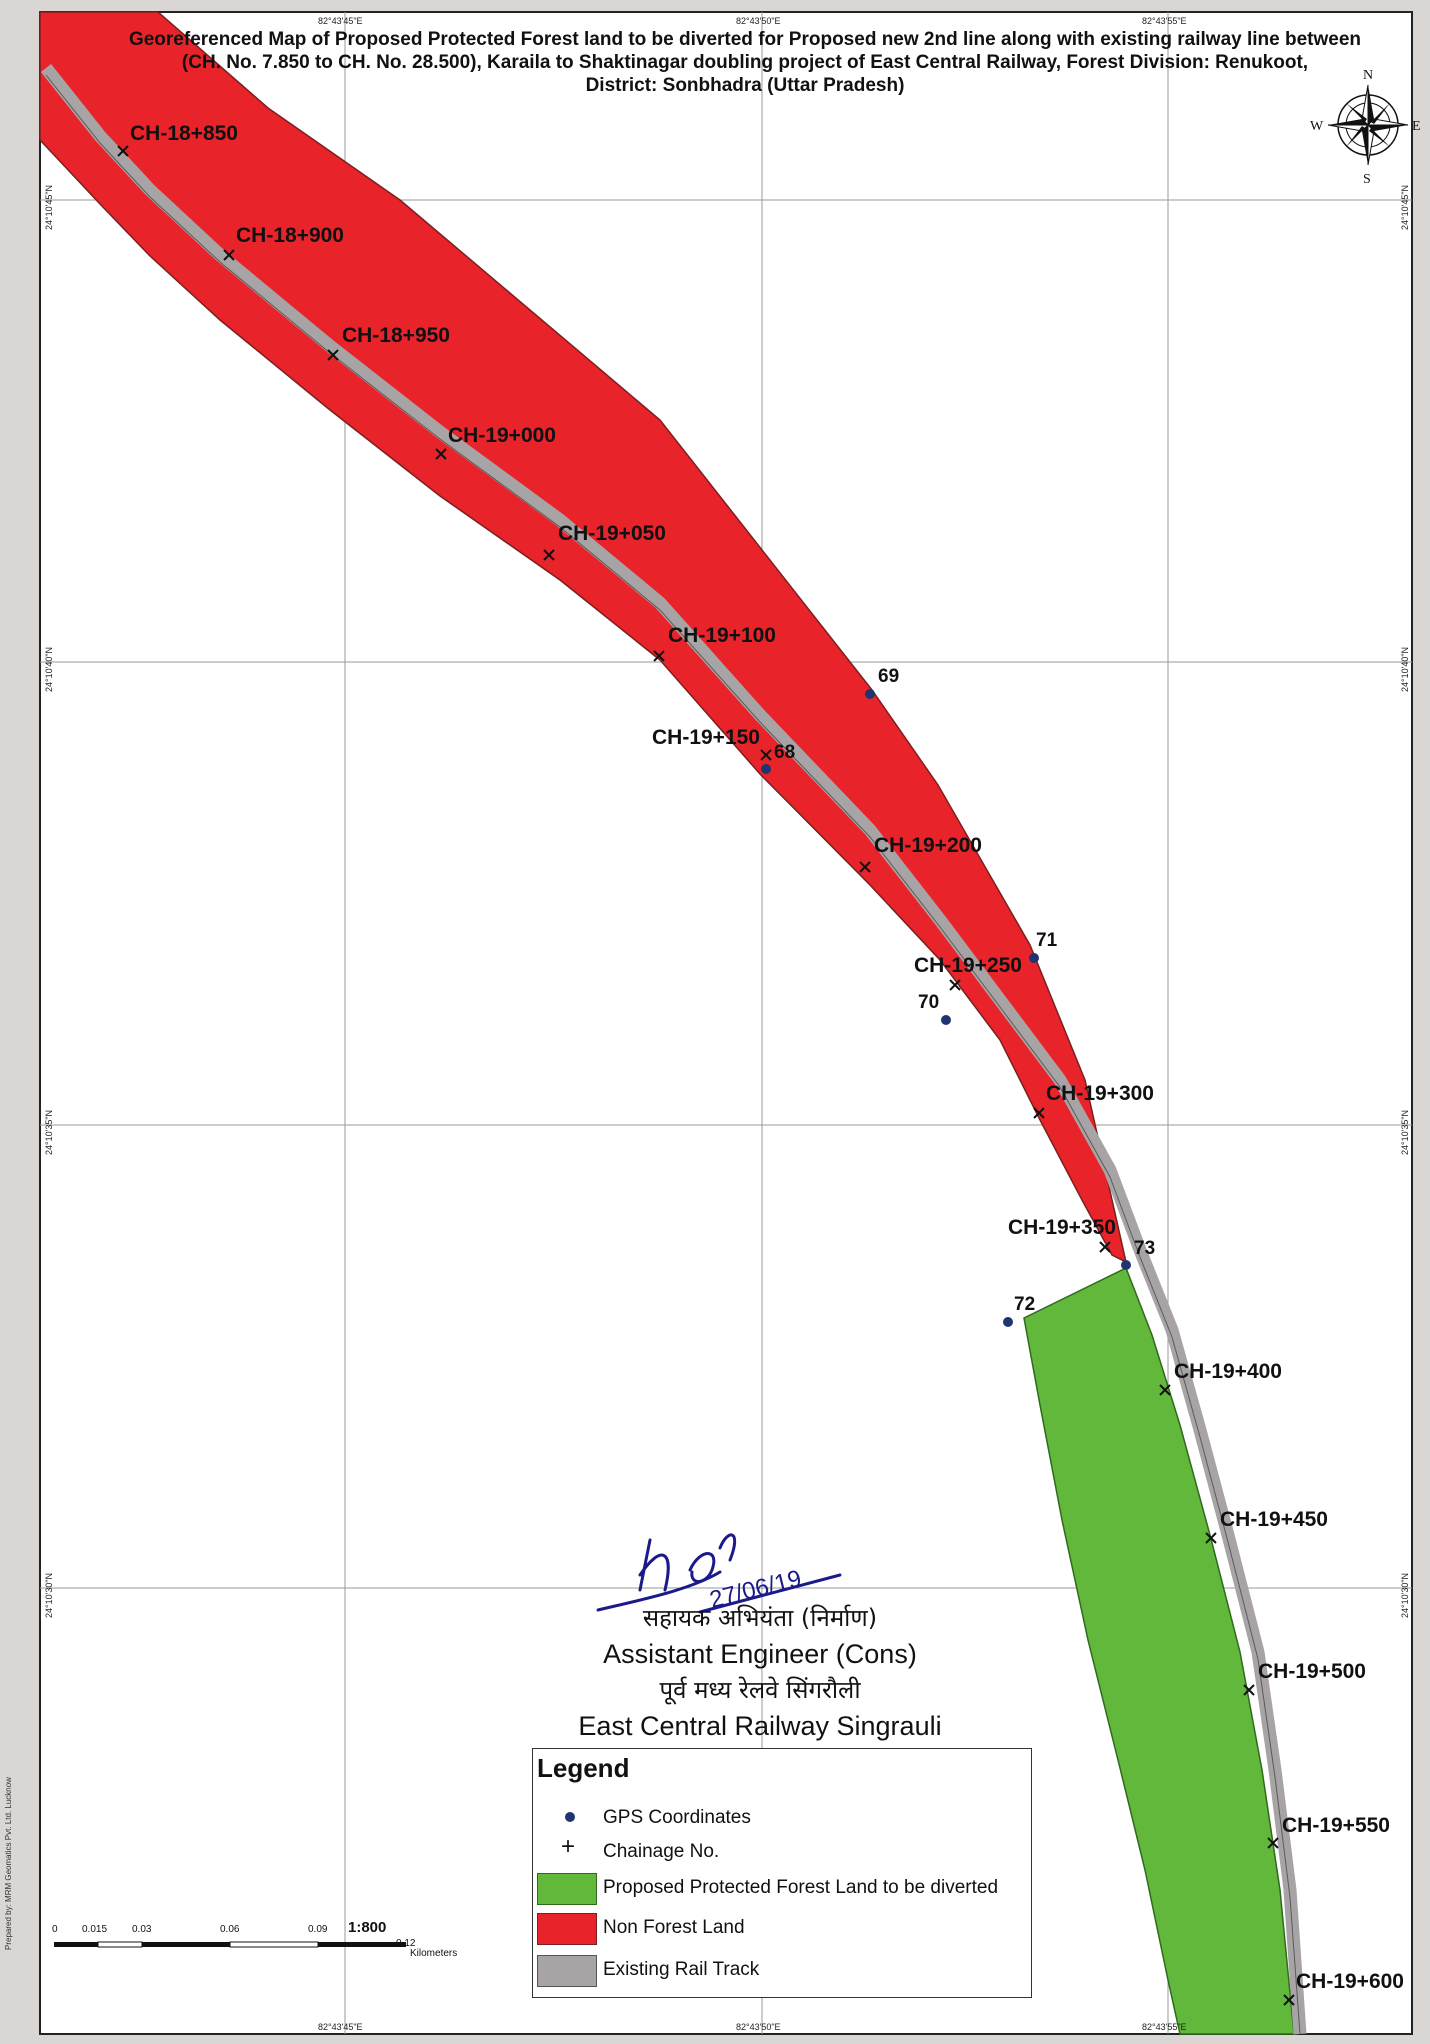 This screenshot has width=1430, height=2044. Describe the element at coordinates (1317, 126) in the screenshot. I see `compass-w: W` at that location.